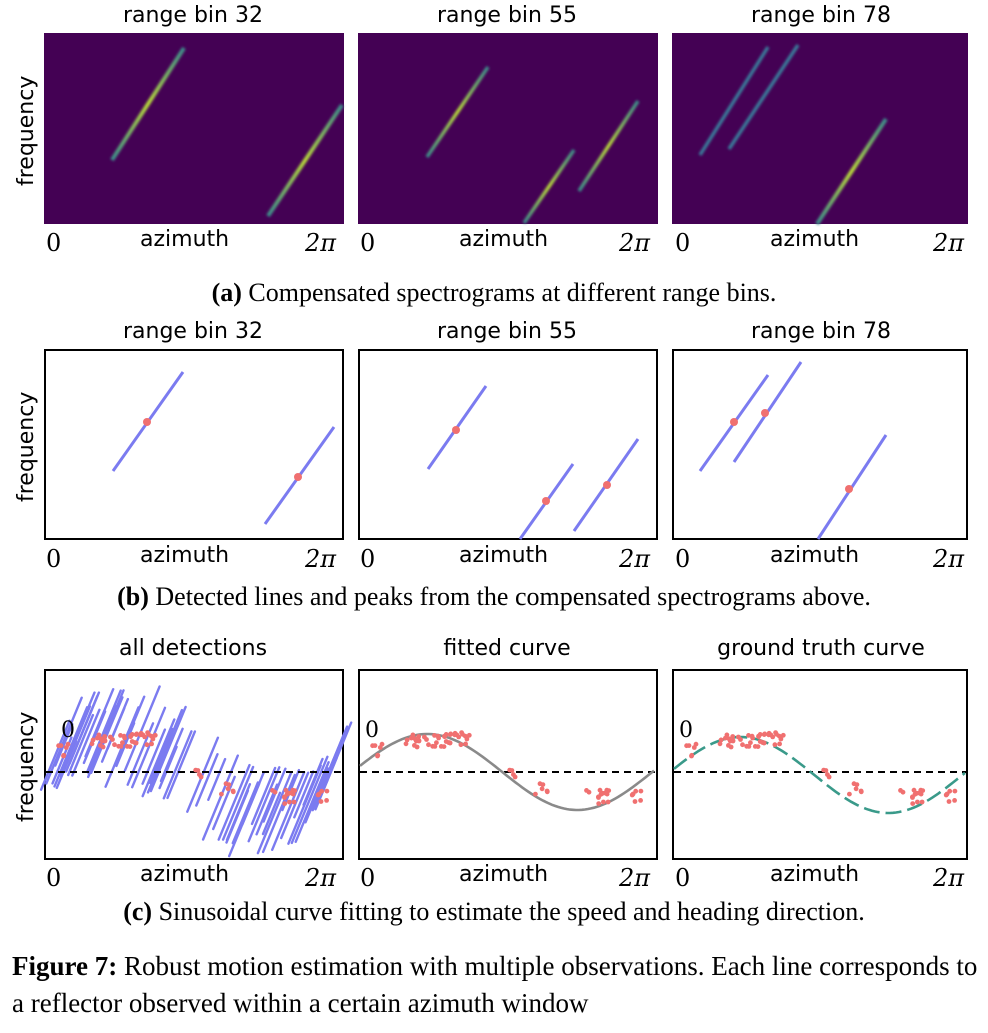 The image size is (988, 1033). Describe the element at coordinates (368, 559) in the screenshot. I see `row-b-xtick-start-2: 0` at that location.